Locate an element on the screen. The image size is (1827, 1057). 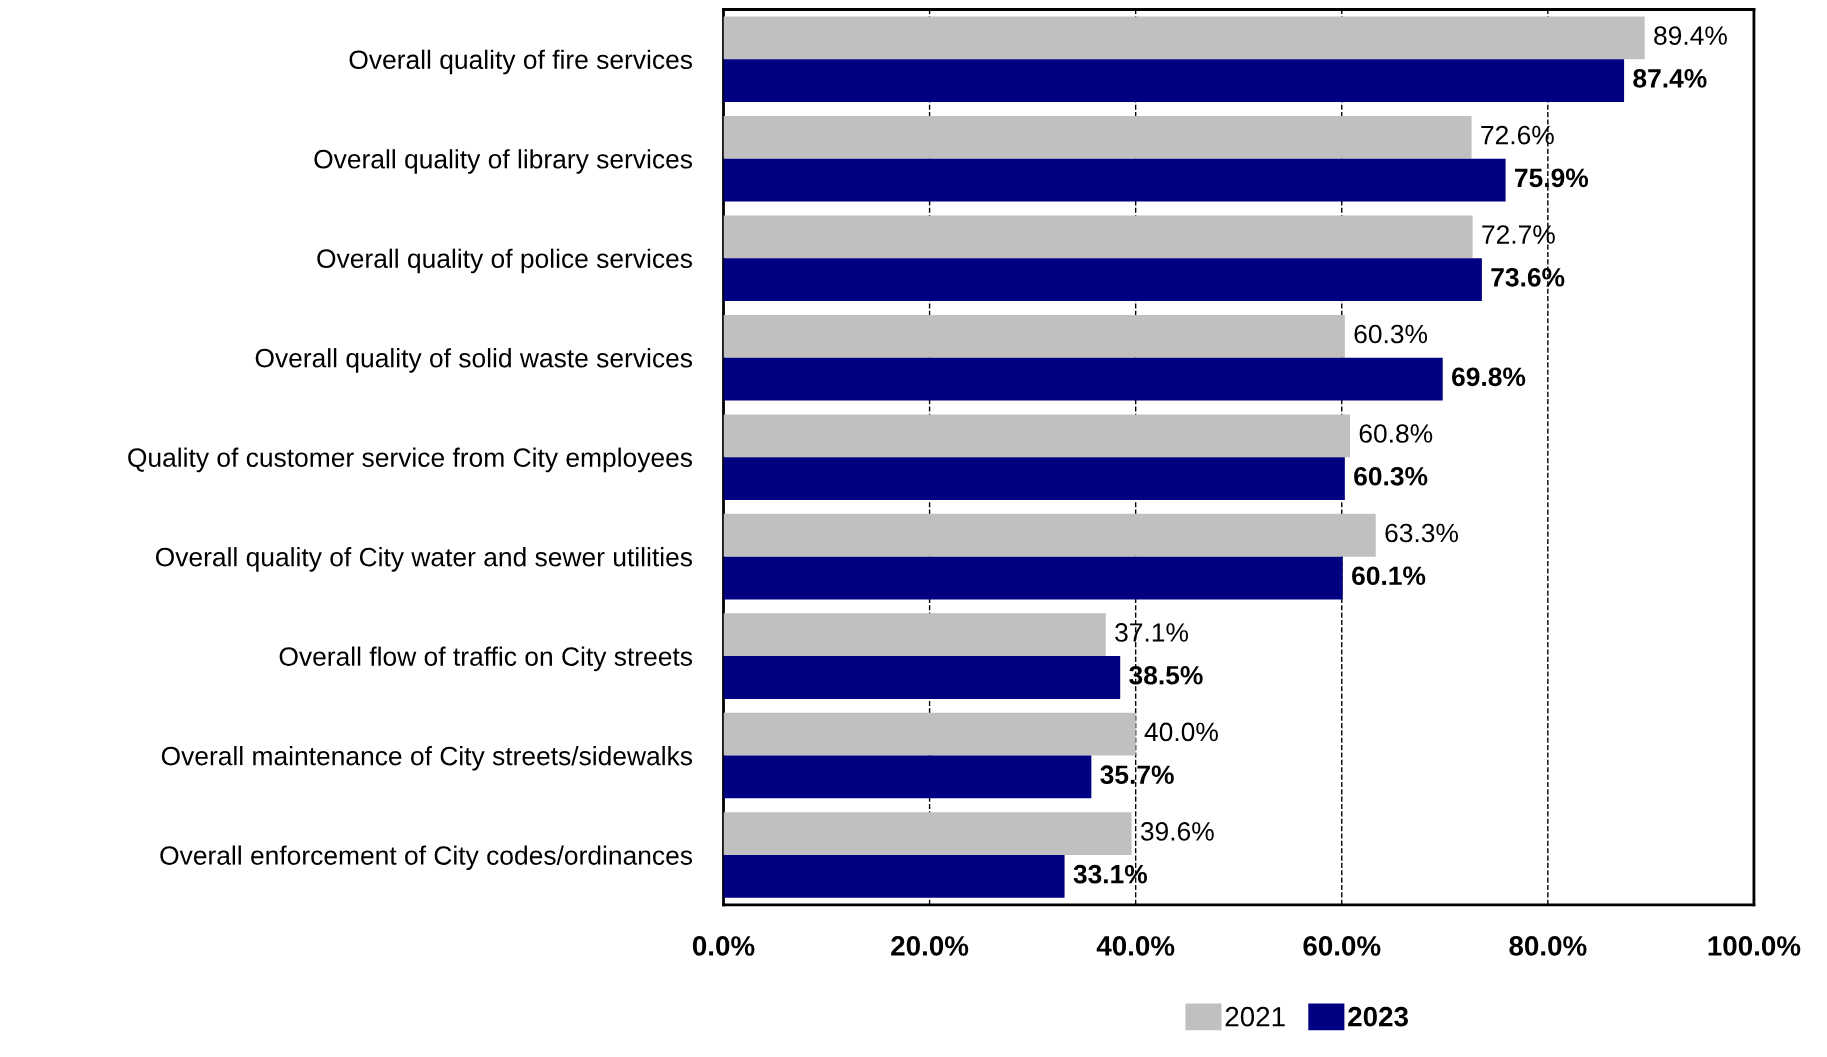
data-label: 33.1% is located at coordinates (1110, 874).